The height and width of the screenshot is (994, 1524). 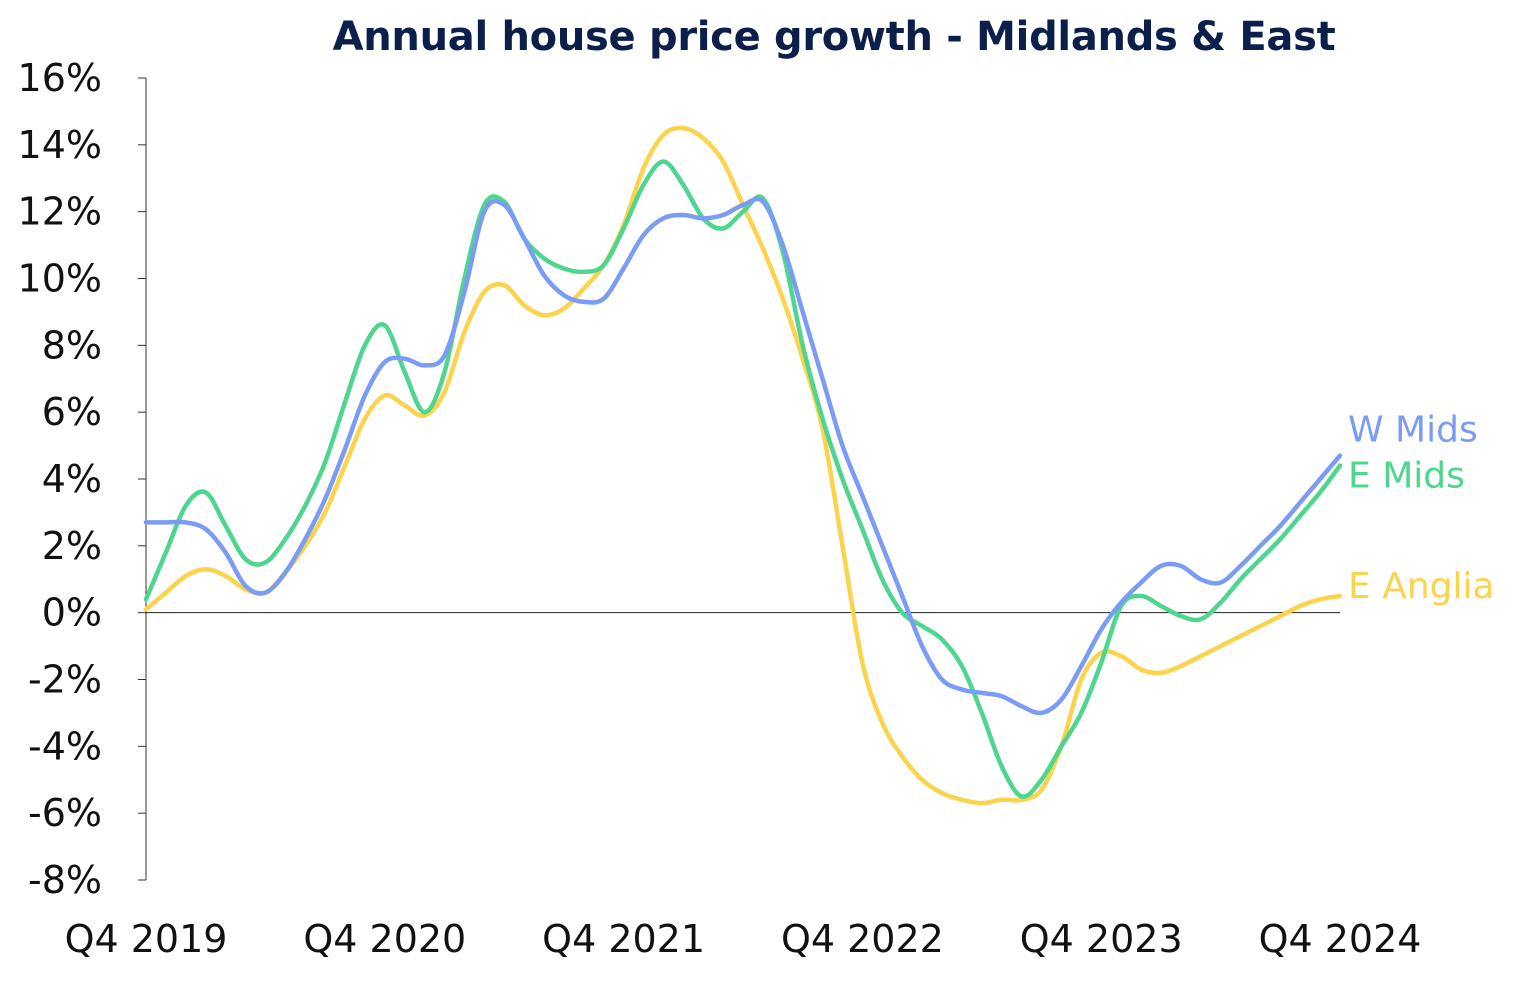 I want to click on y-tick-label: -8%, so click(x=65, y=880).